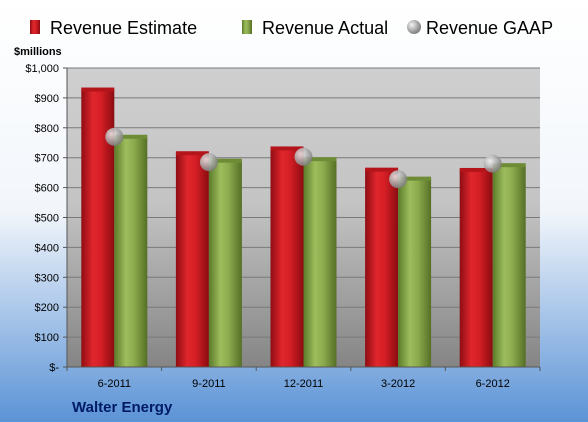 The image size is (588, 422). What do you see at coordinates (325, 28) in the screenshot?
I see `legend-label-actual: Revenue Actual` at bounding box center [325, 28].